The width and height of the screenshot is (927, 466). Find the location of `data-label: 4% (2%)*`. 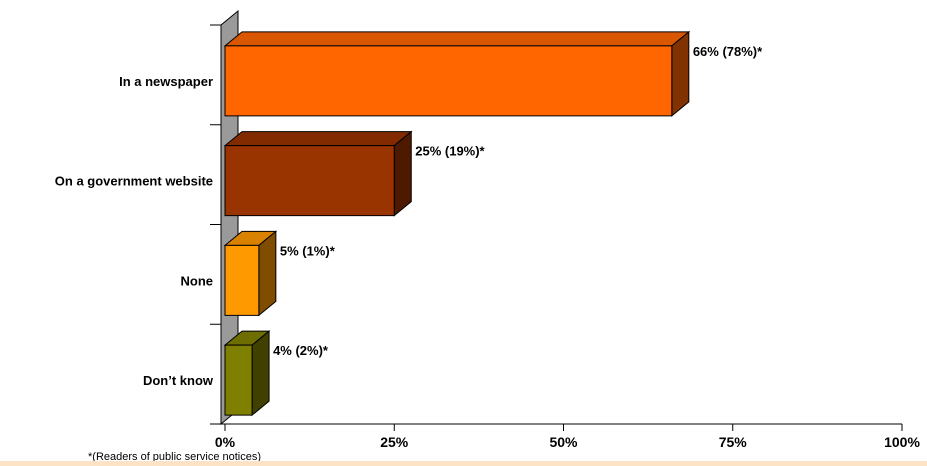

data-label: 4% (2%)* is located at coordinates (301, 350).